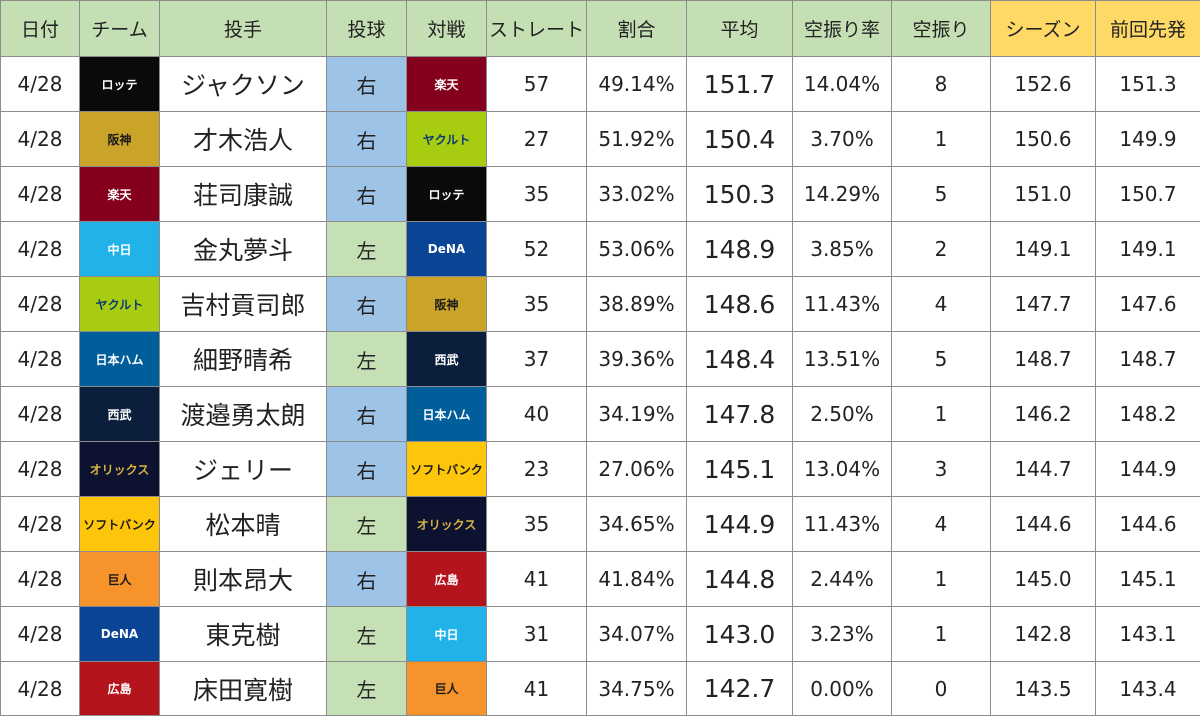  I want to click on header-opponent: 対戦, so click(446, 28).